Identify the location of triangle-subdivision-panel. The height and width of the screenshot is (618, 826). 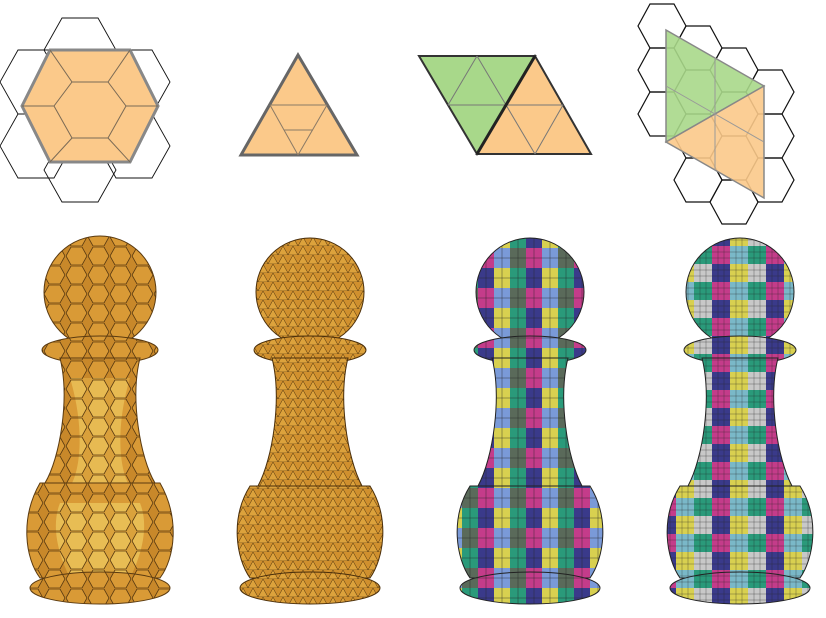
(300, 102).